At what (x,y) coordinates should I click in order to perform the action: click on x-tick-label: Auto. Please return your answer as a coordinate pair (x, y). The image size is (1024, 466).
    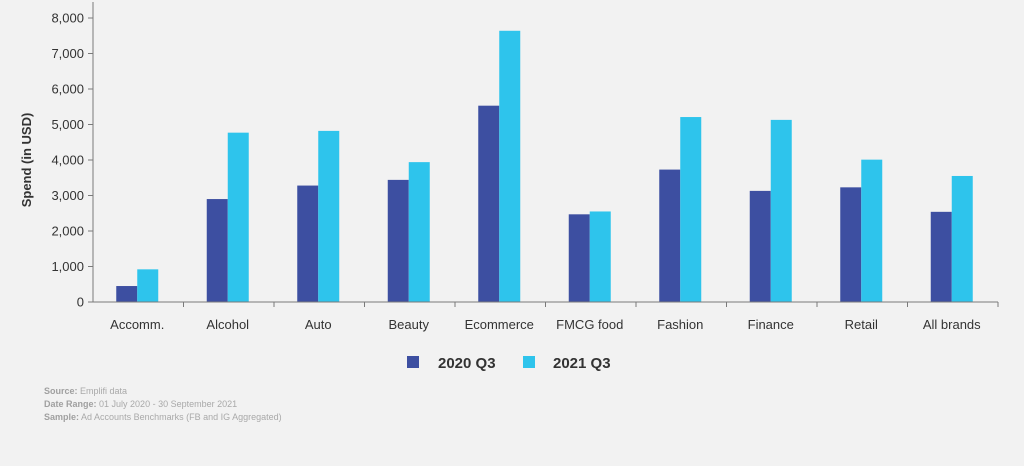
    Looking at the image, I should click on (318, 324).